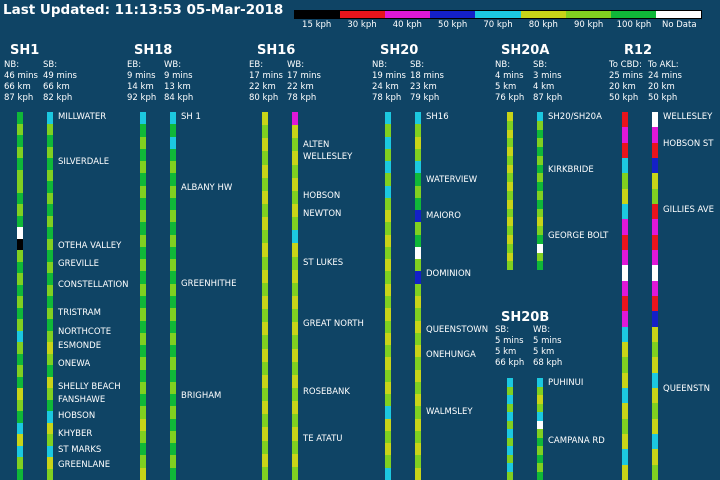 This screenshot has width=720, height=480. I want to click on location-label: TE ATATU, so click(323, 439).